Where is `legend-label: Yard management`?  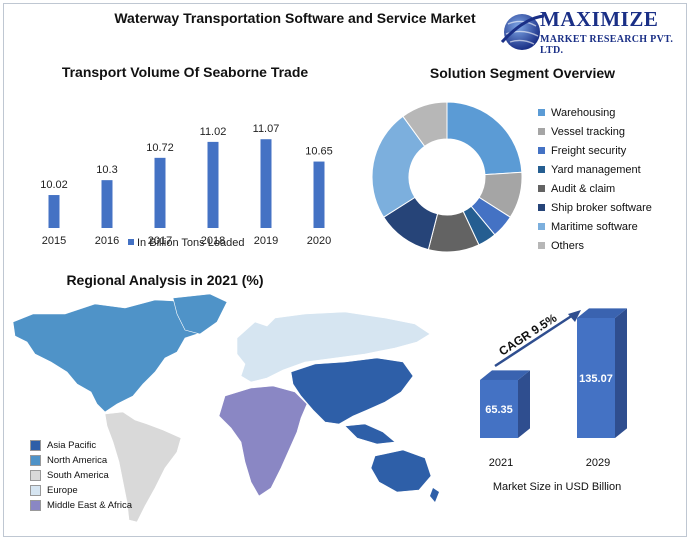
legend-label: Yard management is located at coordinates (596, 169).